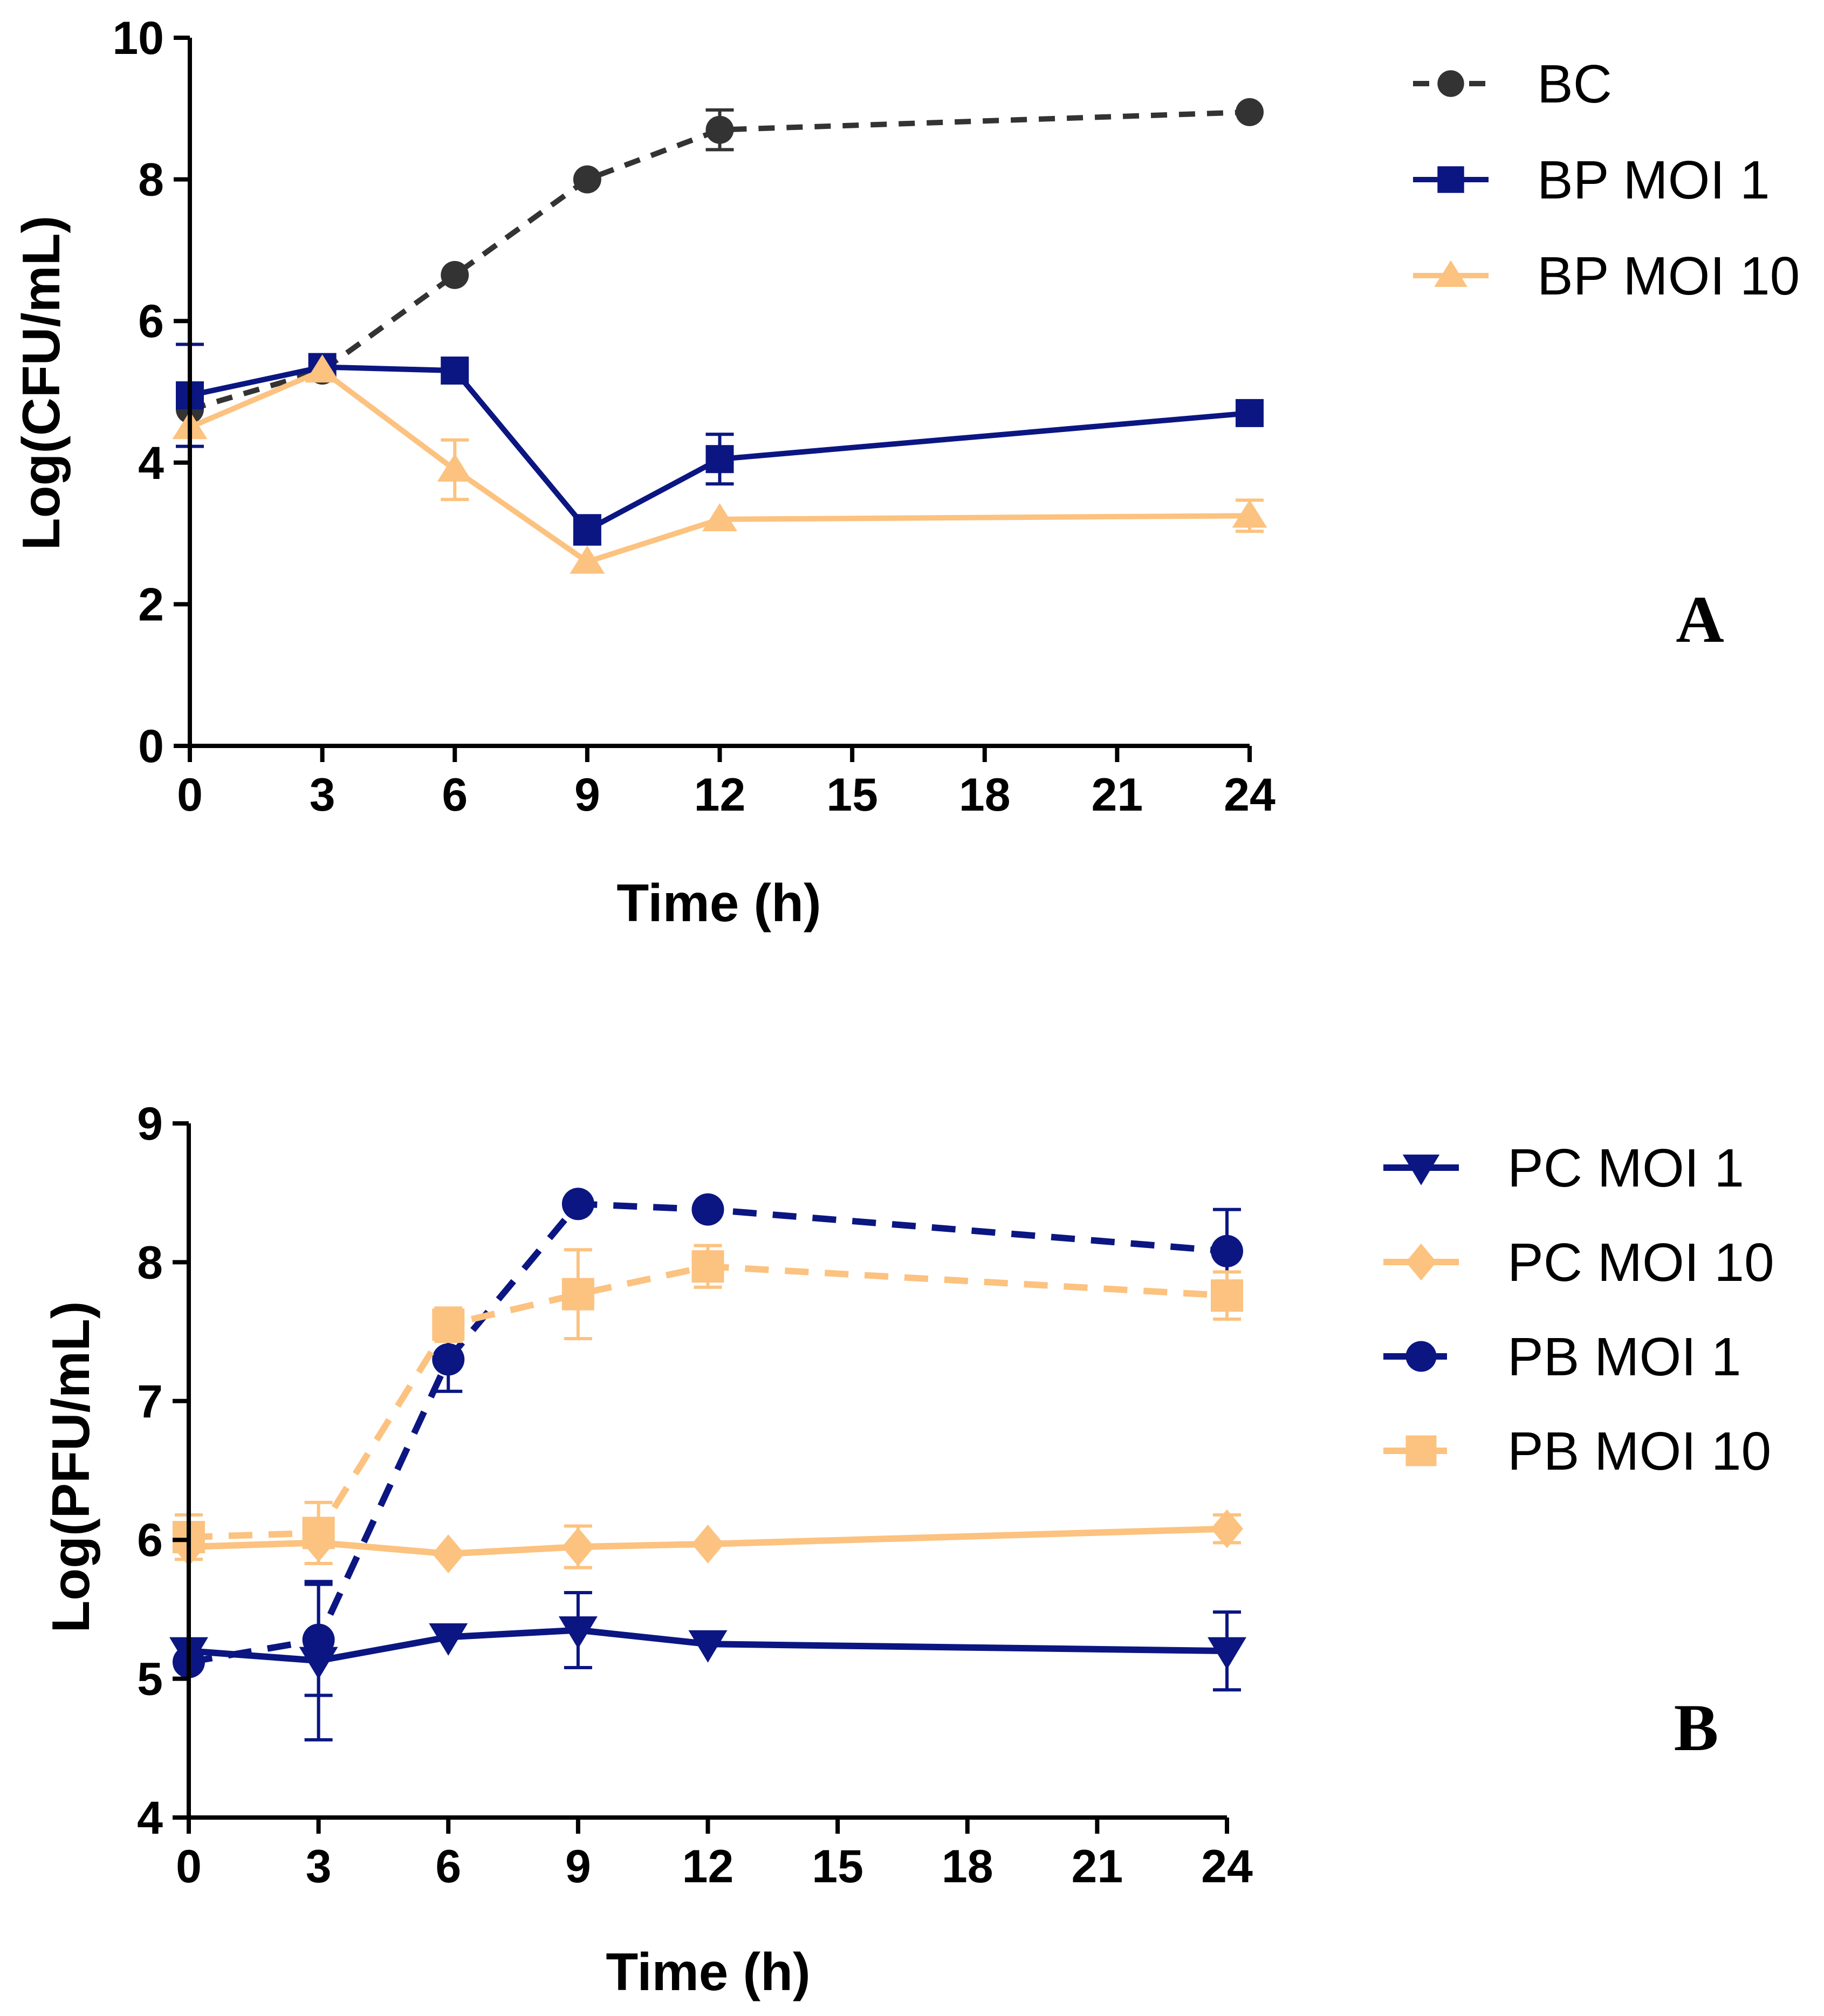 The width and height of the screenshot is (1824, 2016). Describe the element at coordinates (151, 321) in the screenshot. I see `panel-a-y-tick-label: 6` at that location.